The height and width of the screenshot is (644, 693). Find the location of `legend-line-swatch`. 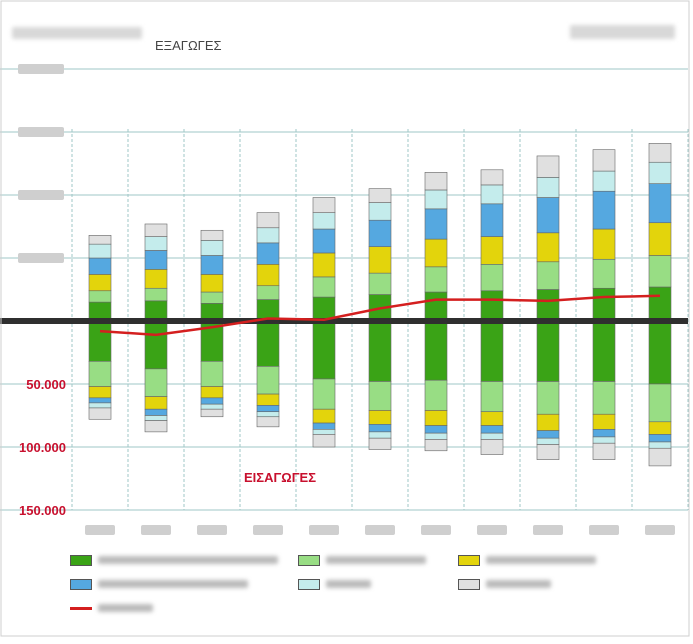

legend-line-swatch is located at coordinates (81, 608).